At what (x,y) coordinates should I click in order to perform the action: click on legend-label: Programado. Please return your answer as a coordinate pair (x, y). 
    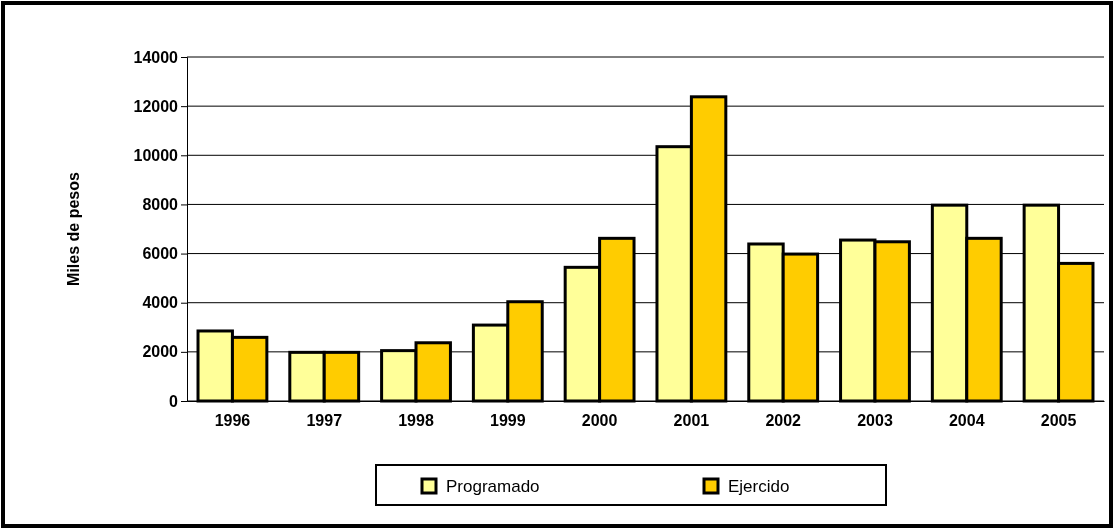
    Looking at the image, I should click on (493, 486).